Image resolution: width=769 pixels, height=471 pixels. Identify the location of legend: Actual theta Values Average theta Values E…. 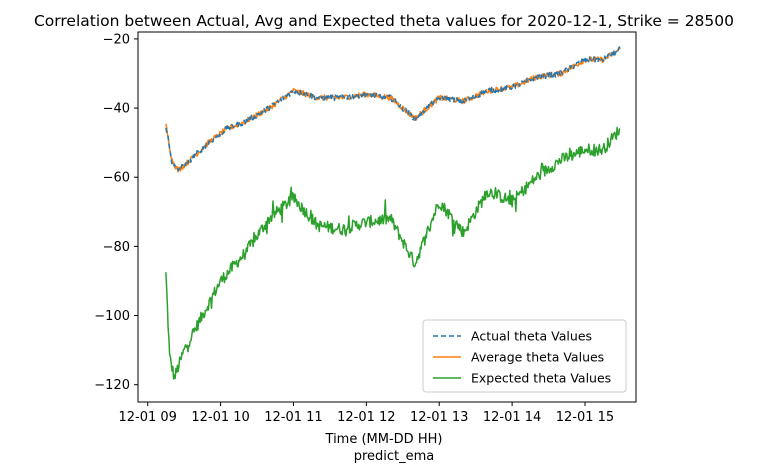
(524, 356).